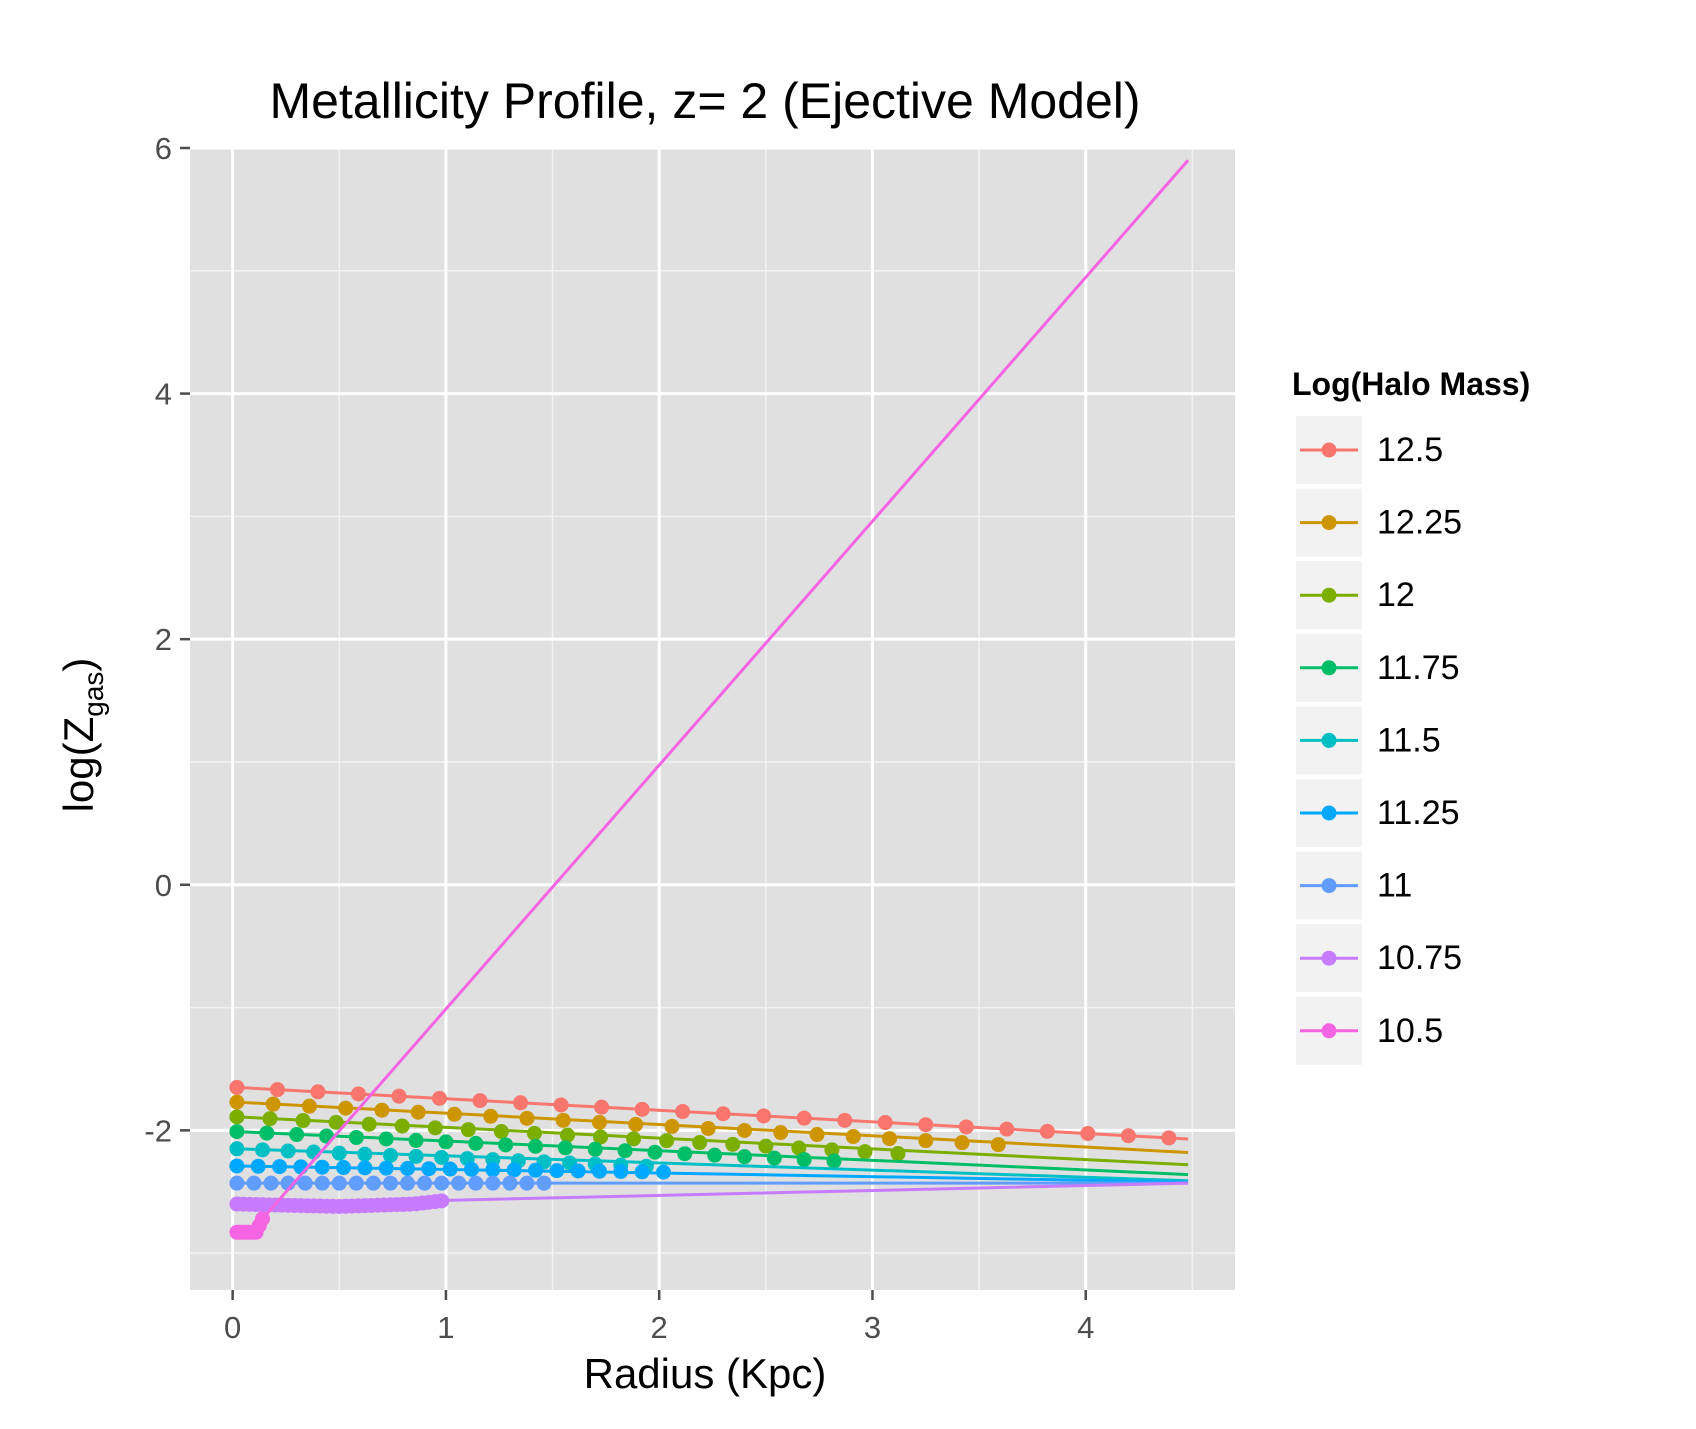  I want to click on legend-label: 11.5, so click(1409, 740).